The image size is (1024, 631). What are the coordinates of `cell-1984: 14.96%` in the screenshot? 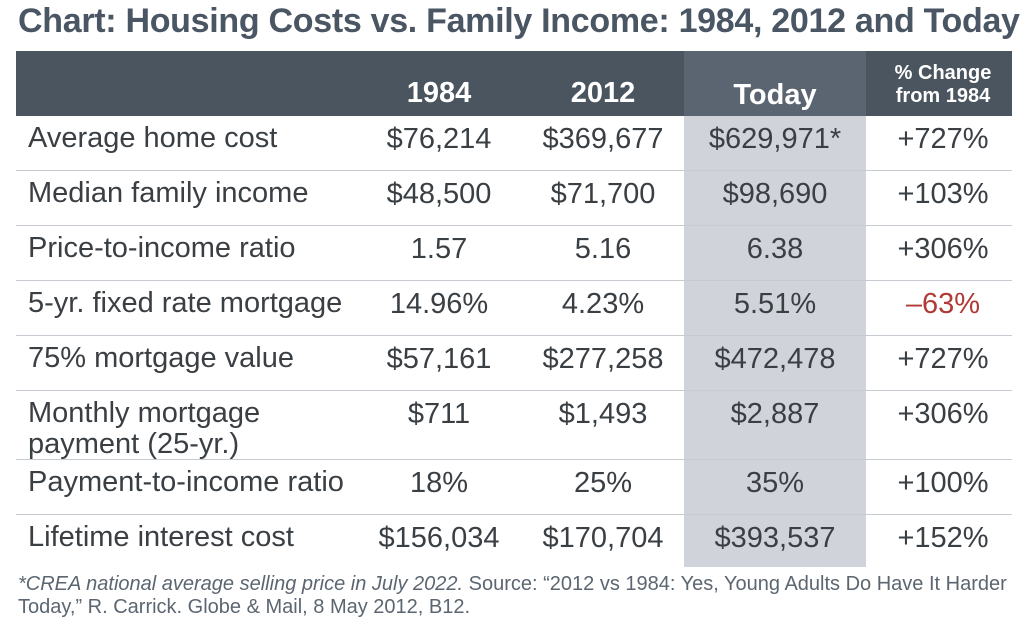 It's located at (439, 304).